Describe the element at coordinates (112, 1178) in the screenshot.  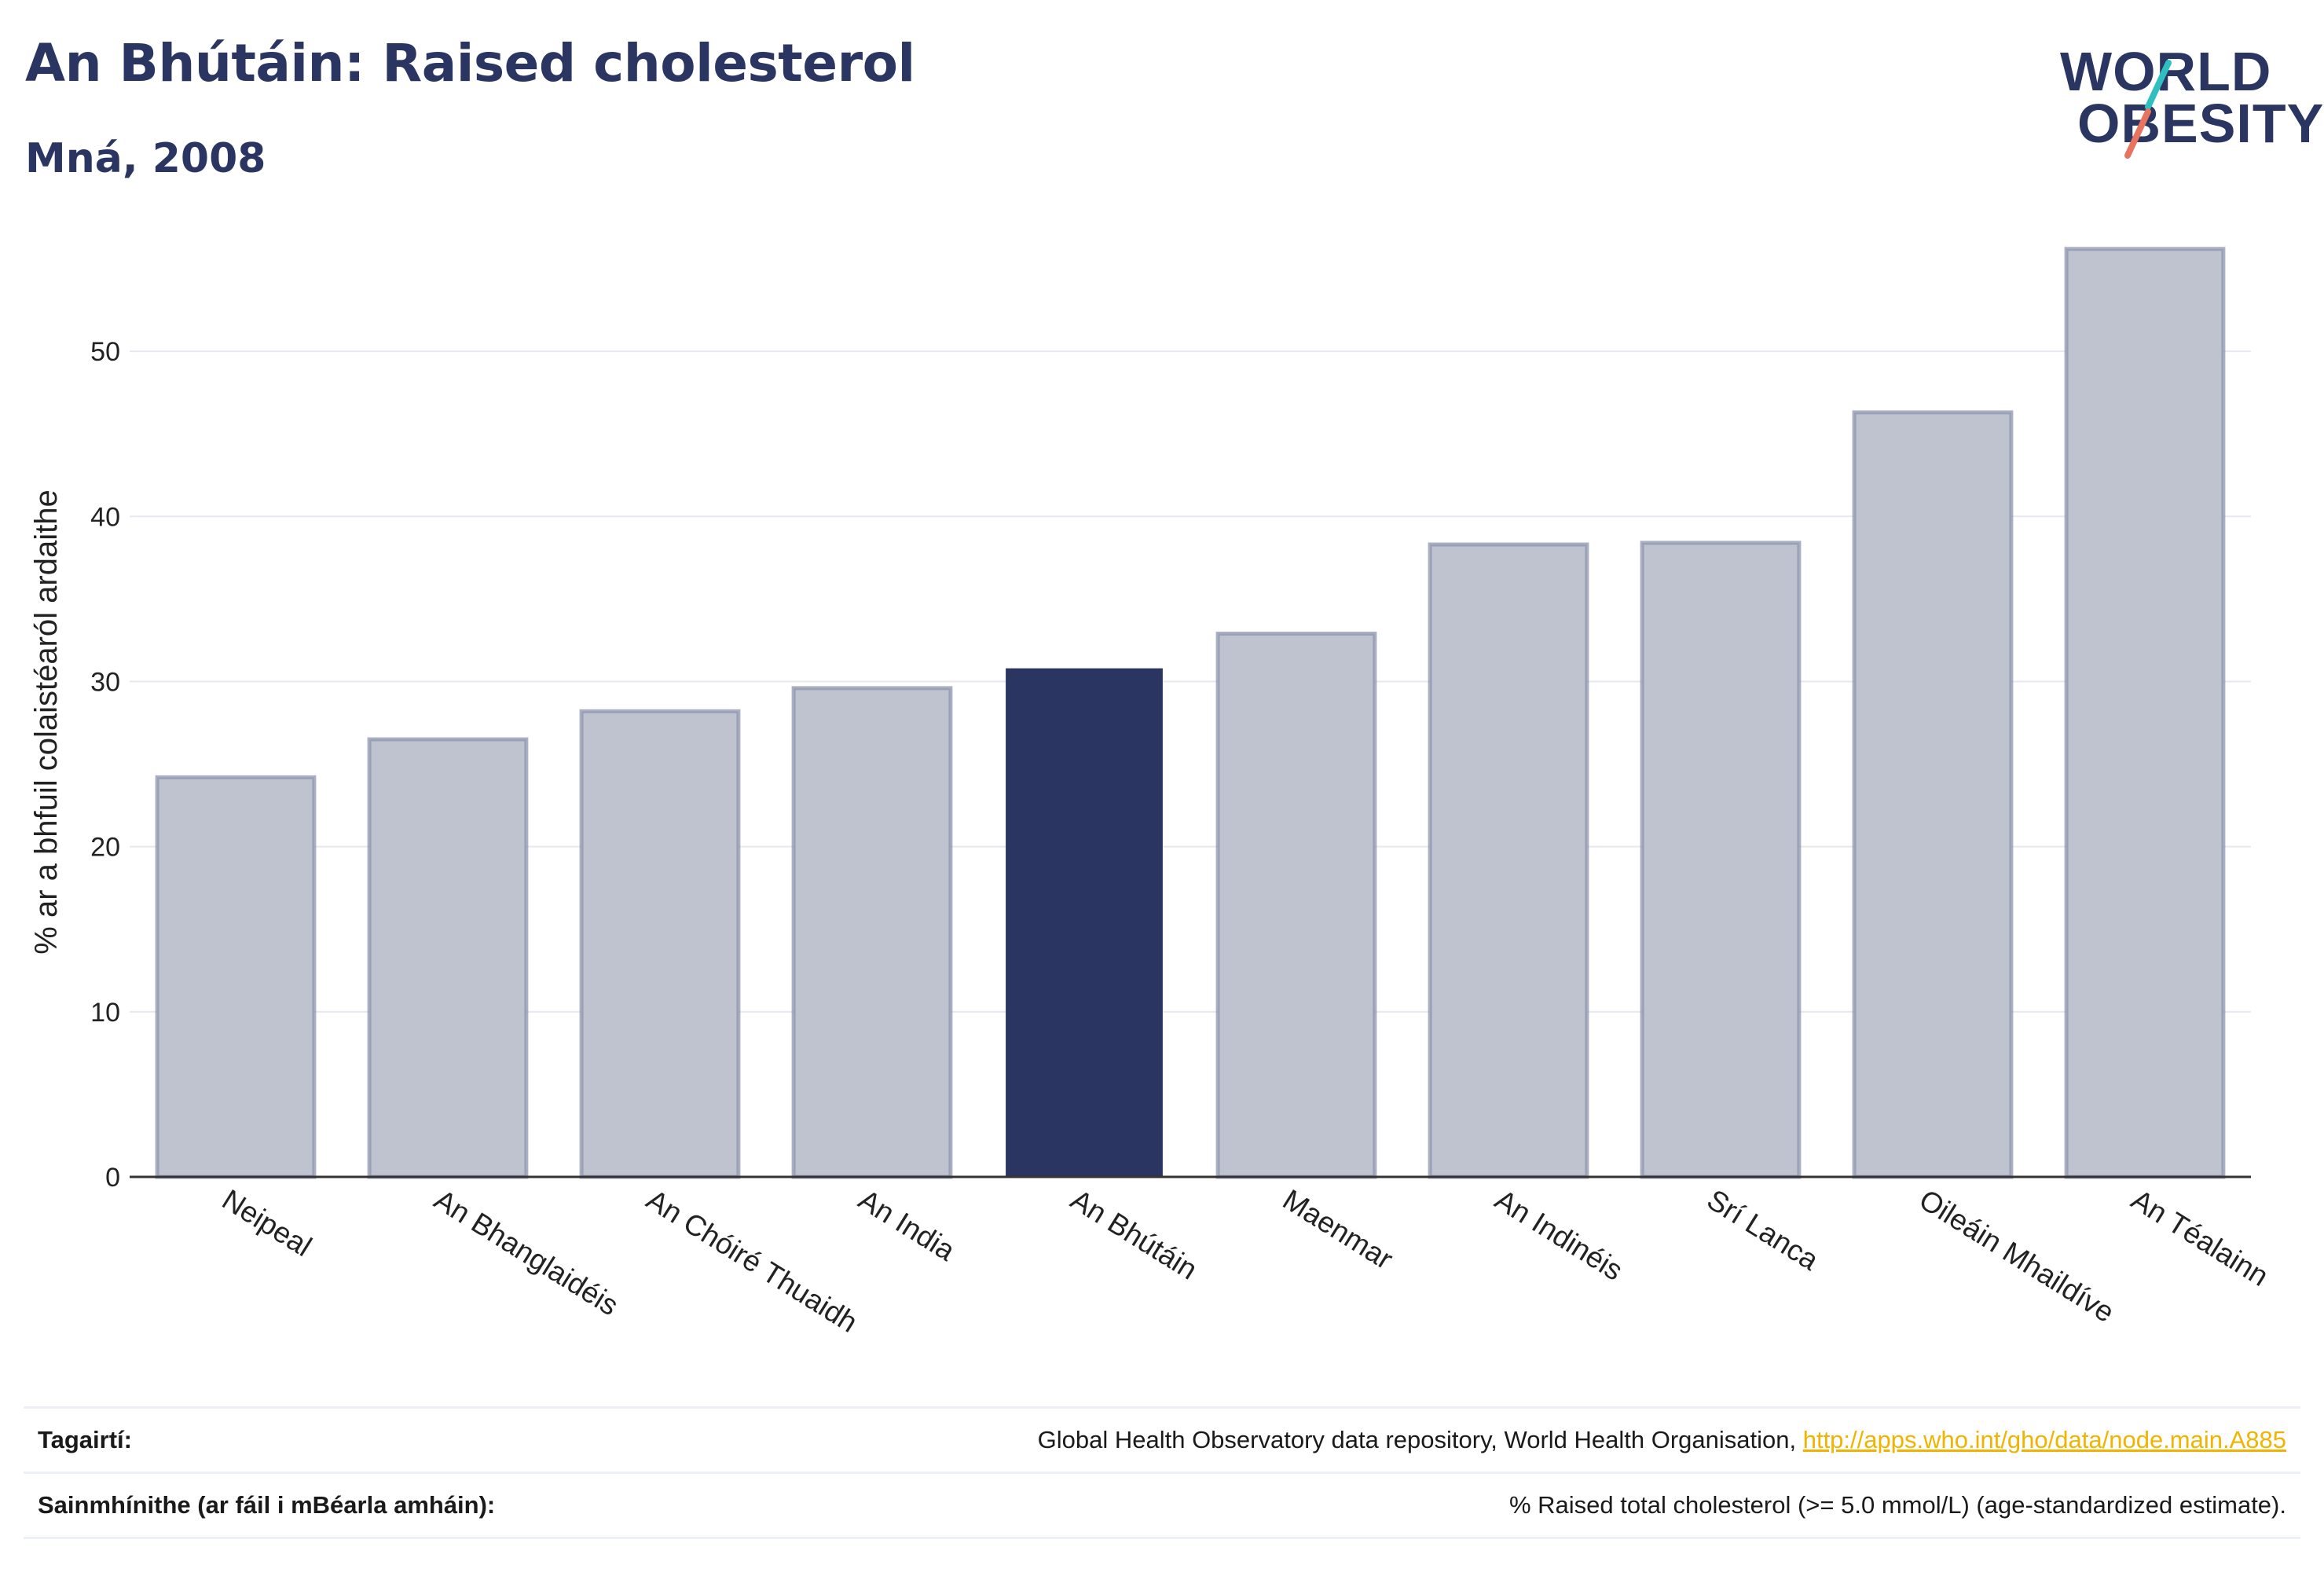
I see `y-tick-label: 0` at that location.